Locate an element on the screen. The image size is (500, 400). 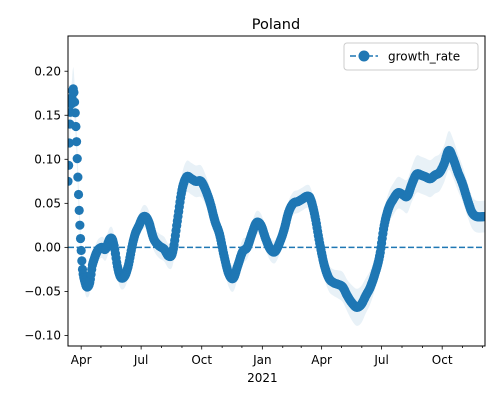
x-tick-sublabel: 2021 is located at coordinates (262, 378).